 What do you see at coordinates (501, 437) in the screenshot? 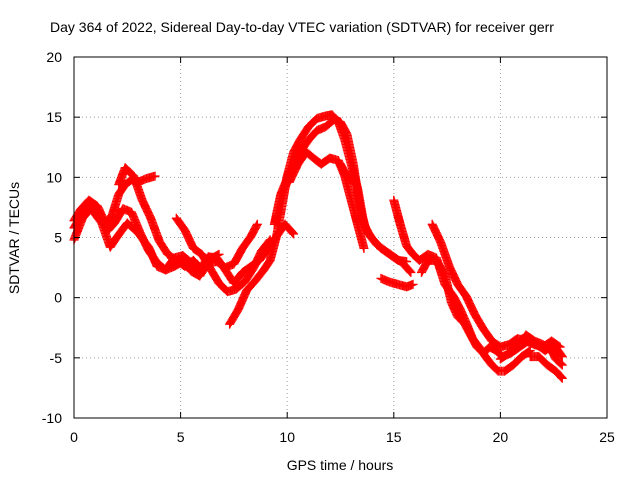
I see `x-tick-label: 20` at bounding box center [501, 437].